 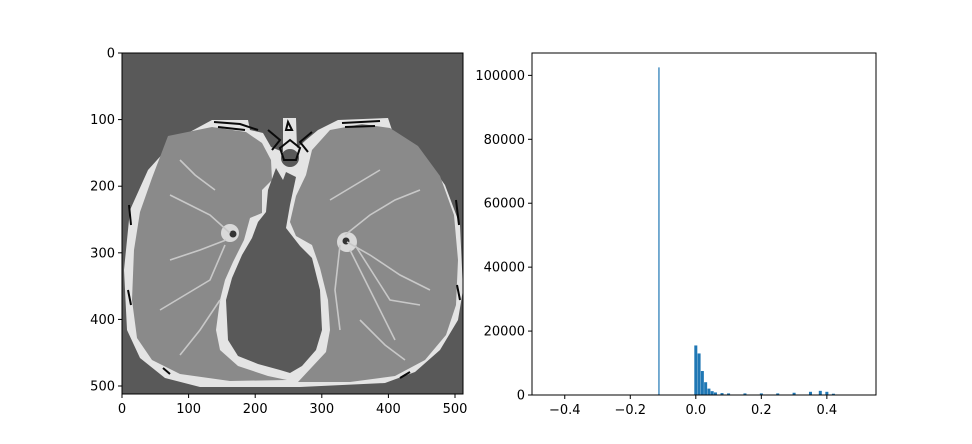 I want to click on histogram-x-axis: −0.4 −0.2 0.0 0.2 0.4, so click(x=693, y=406).